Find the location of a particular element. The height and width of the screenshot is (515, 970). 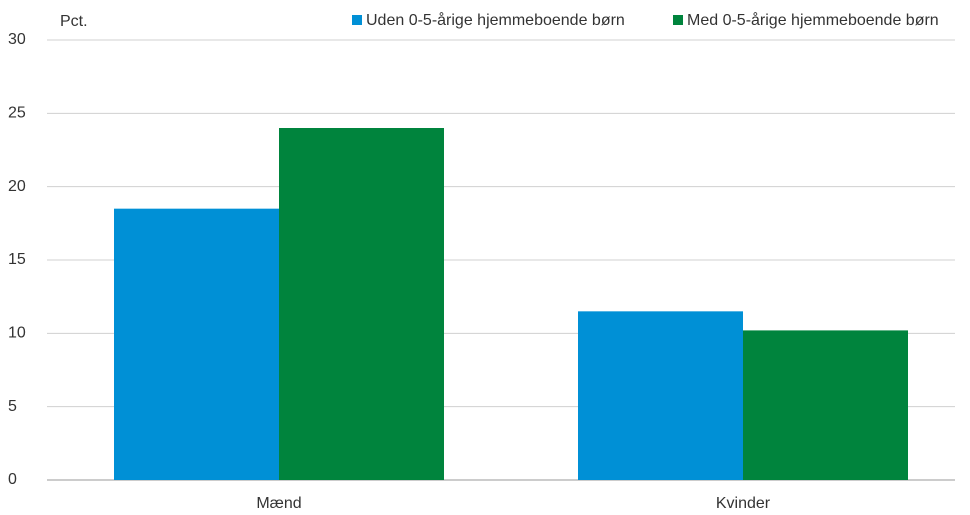

y-tick-label: 0 is located at coordinates (12, 479).